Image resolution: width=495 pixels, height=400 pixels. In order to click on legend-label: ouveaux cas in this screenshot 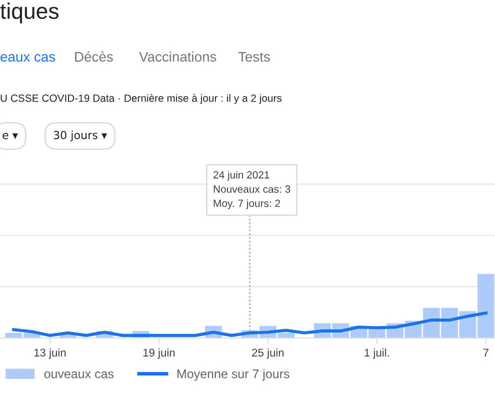, I will do `click(79, 374)`.